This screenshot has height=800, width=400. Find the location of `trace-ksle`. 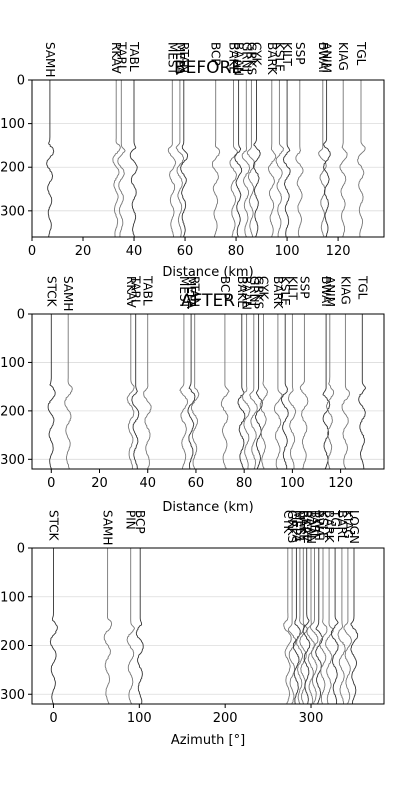

trace-ksle is located at coordinates (285, 391).